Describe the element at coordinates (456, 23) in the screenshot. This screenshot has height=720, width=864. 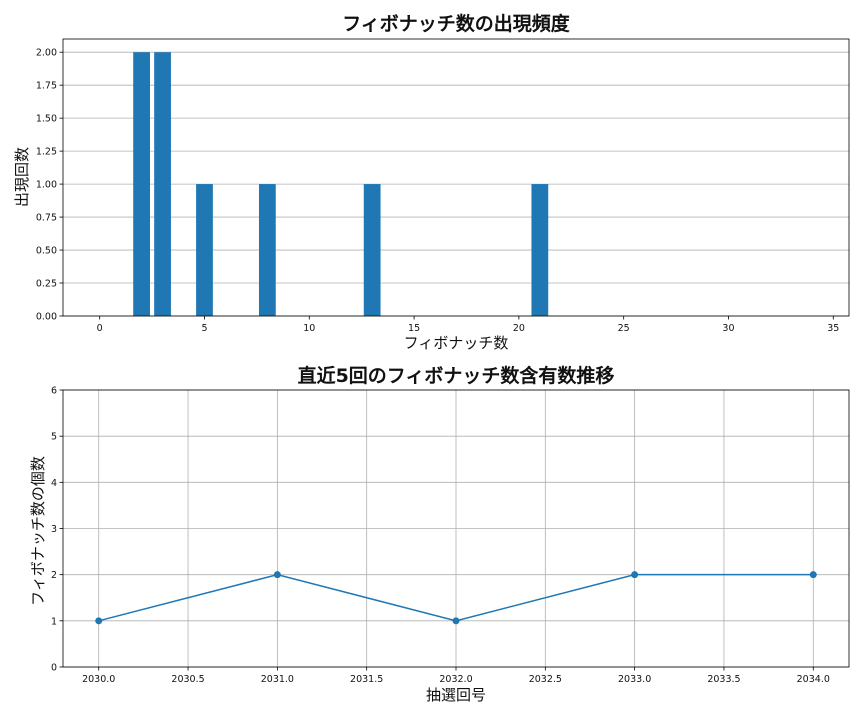
I see `bar-chart-title: フィボナッチ数の出現頻度` at that location.